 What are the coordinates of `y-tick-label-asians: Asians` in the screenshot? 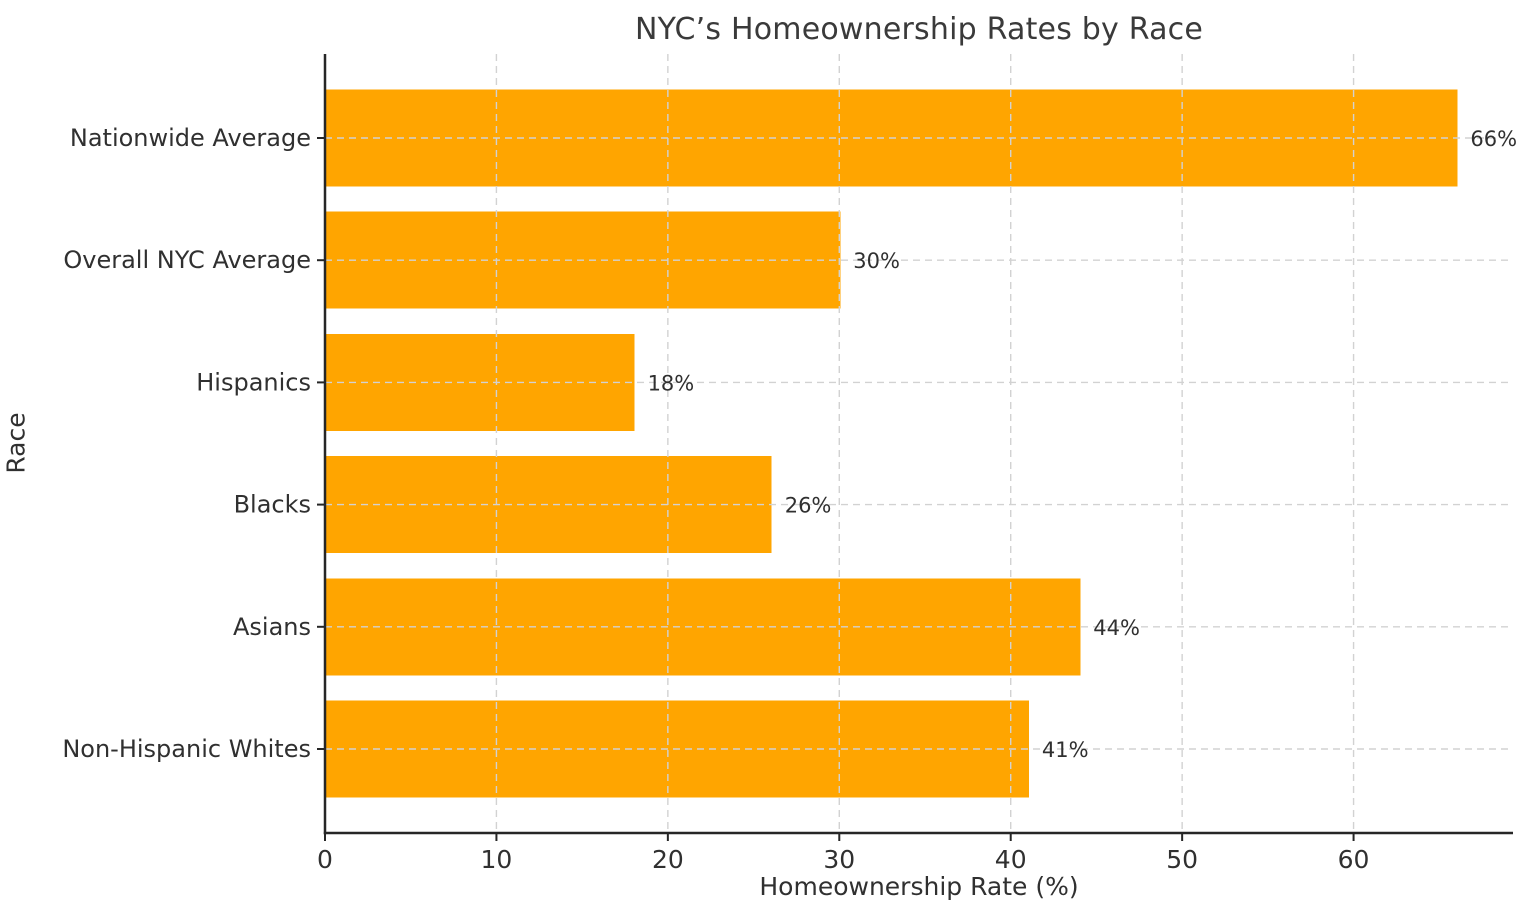 It's located at (272, 627).